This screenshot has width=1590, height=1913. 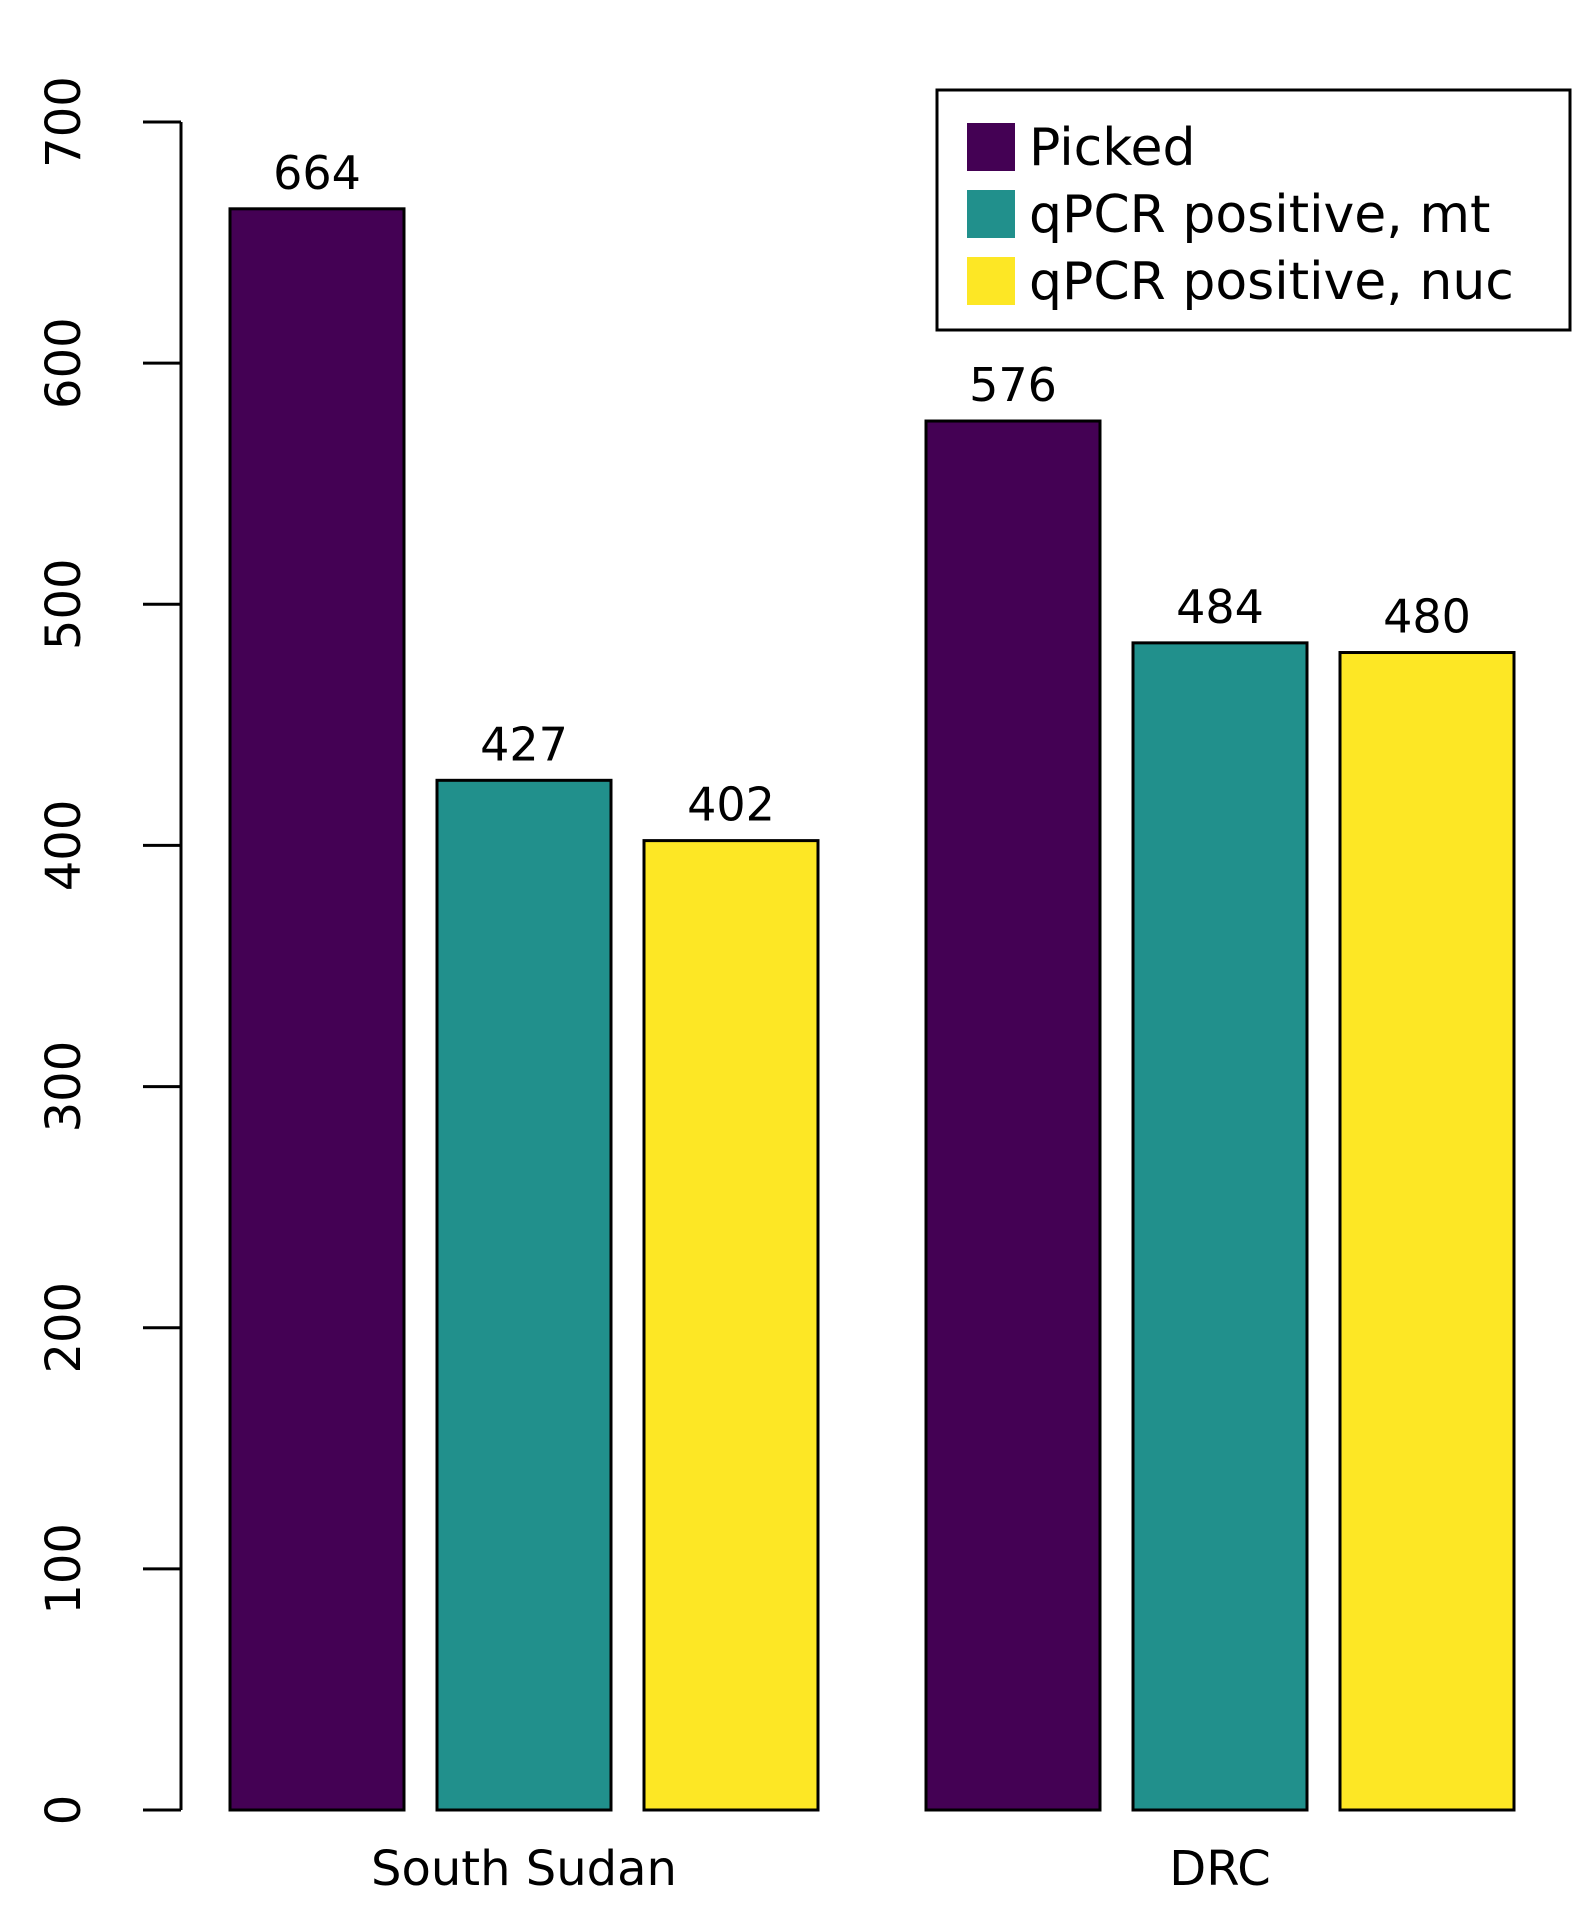 I want to click on y-axis: 0 100 200 300 400 500 600 700, so click(x=109, y=951).